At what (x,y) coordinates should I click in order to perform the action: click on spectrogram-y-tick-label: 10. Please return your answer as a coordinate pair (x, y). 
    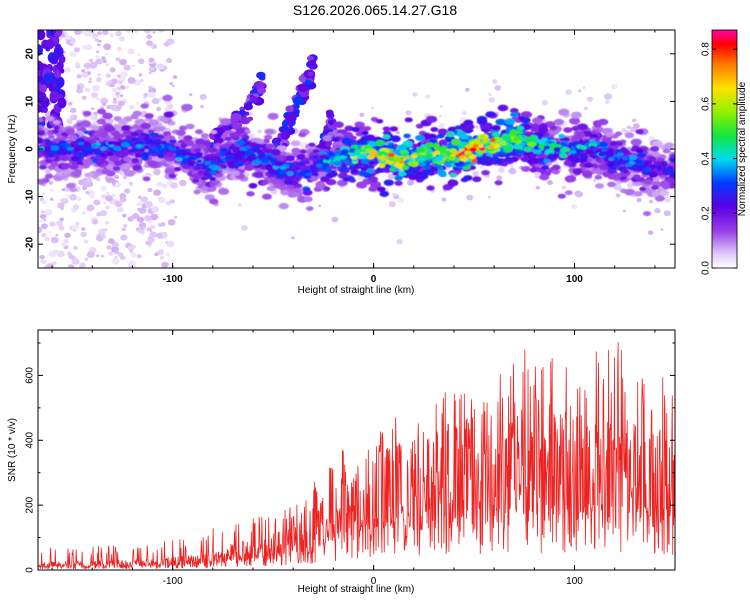
    Looking at the image, I should click on (30, 101).